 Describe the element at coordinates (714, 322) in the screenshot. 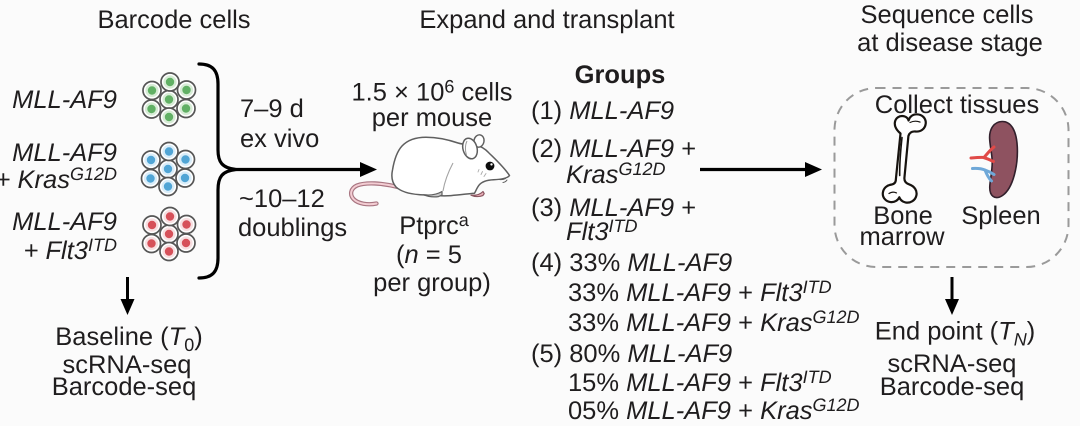

I see `svg-text: 33% MLL-AF9 + KrasG12D` at that location.